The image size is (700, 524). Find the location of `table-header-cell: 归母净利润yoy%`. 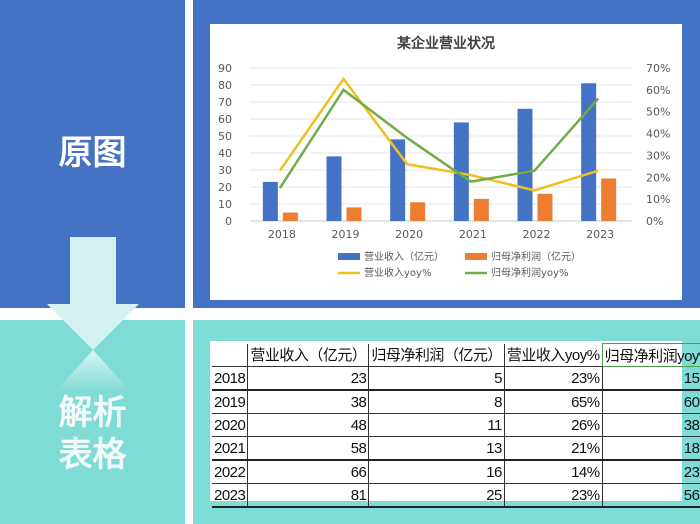

table-header-cell: 归母净利润yoy% is located at coordinates (650, 355).